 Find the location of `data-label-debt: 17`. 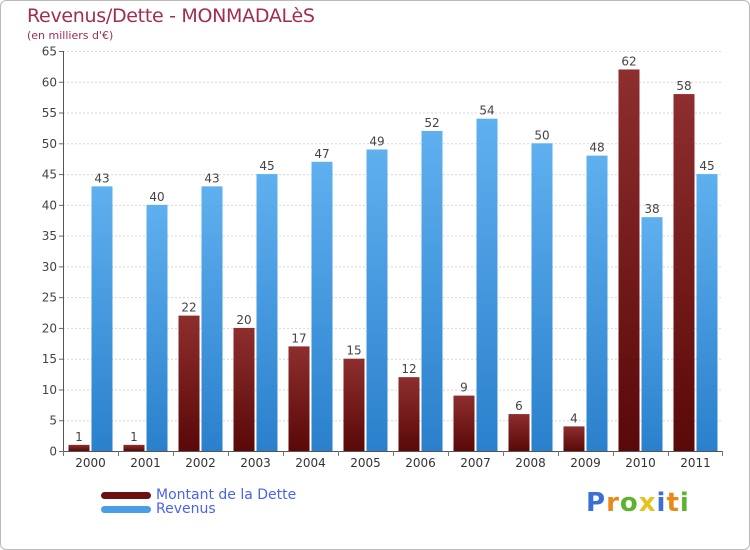

data-label-debt: 17 is located at coordinates (298, 338).